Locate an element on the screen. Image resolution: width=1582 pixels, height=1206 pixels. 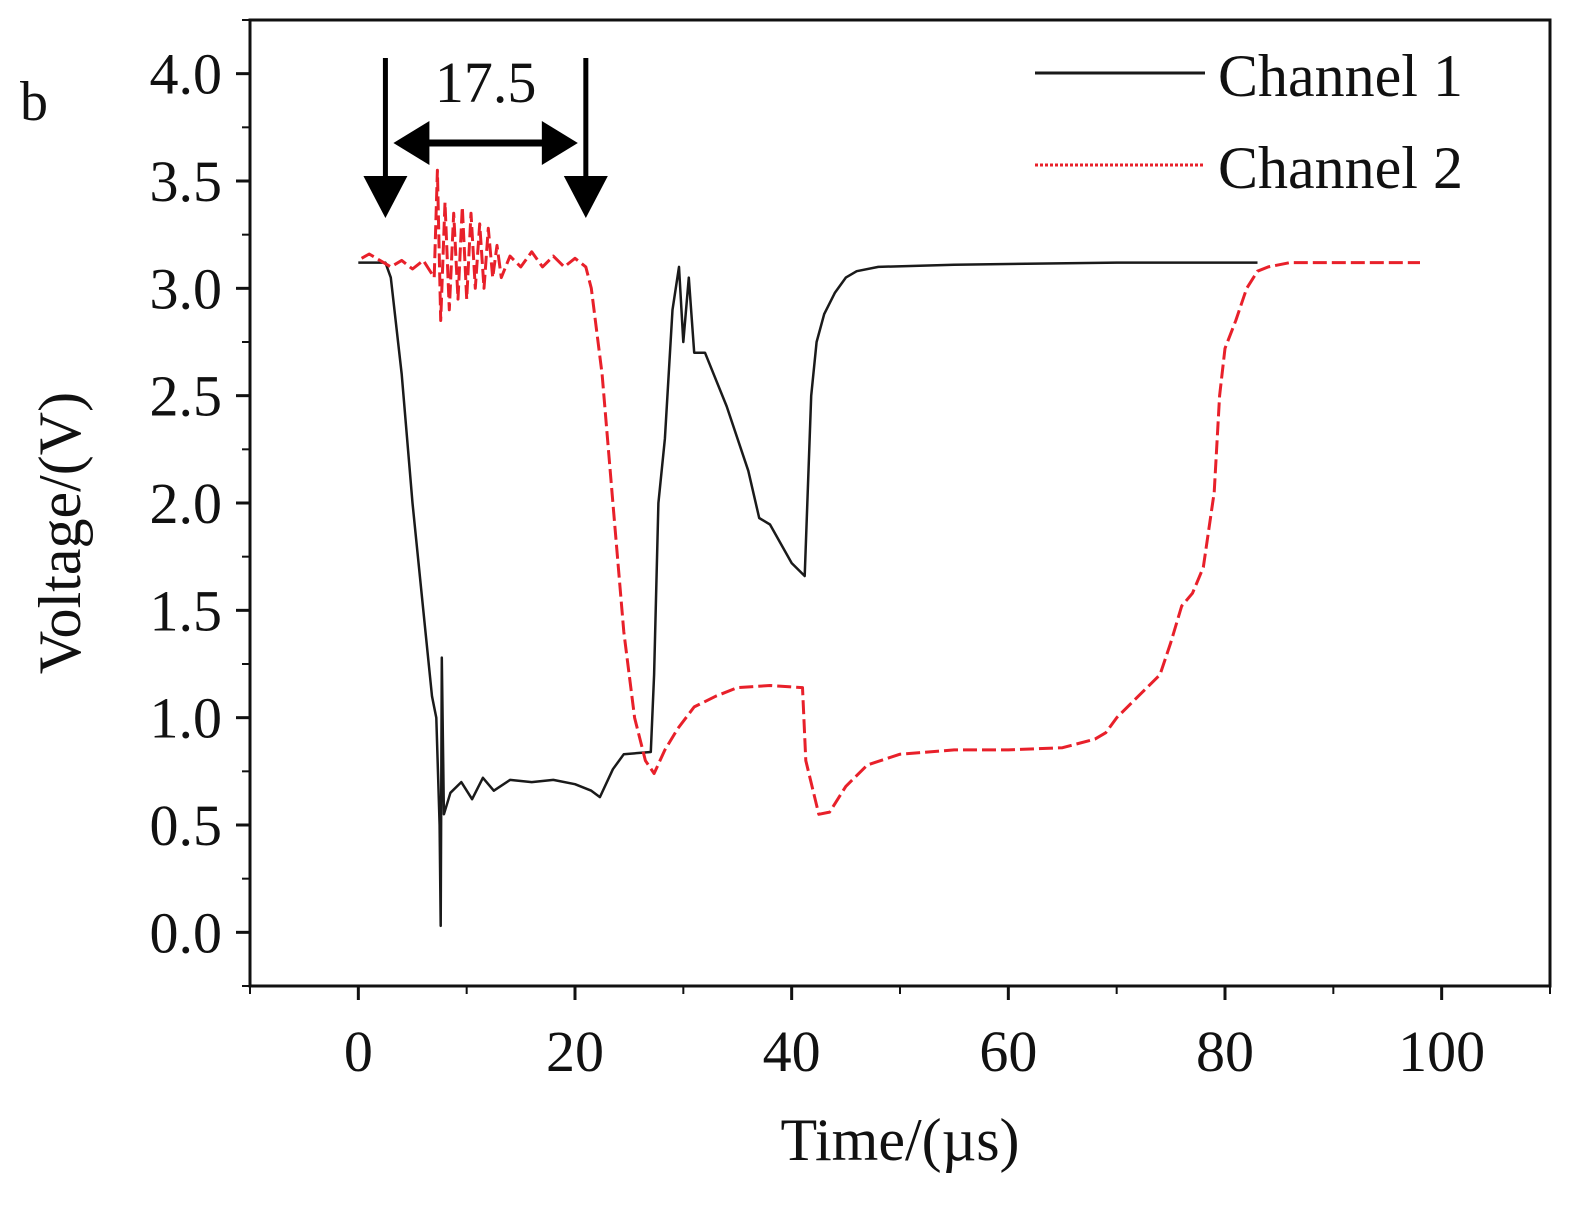
y-tick-label: 1.0 is located at coordinates (186, 718).